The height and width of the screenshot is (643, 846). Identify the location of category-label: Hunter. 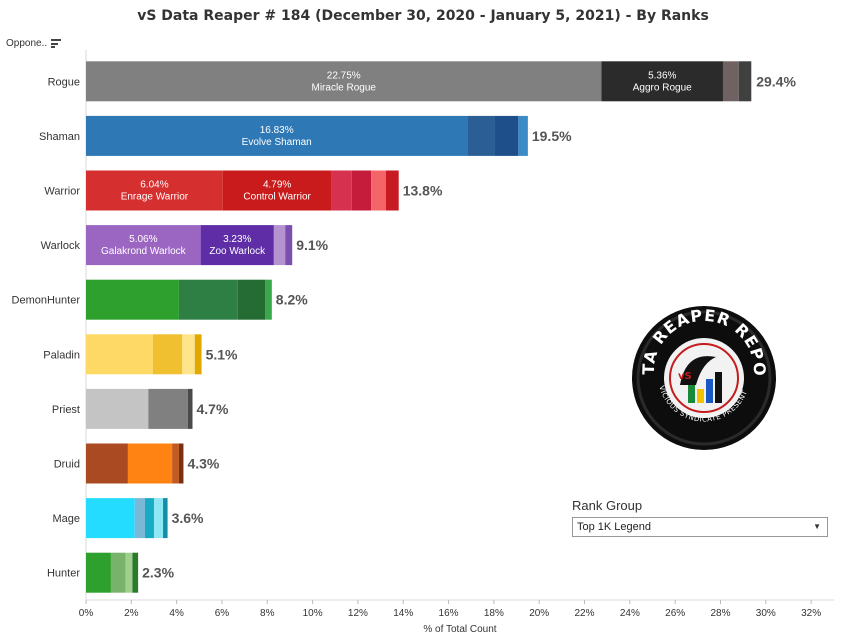
(63, 574).